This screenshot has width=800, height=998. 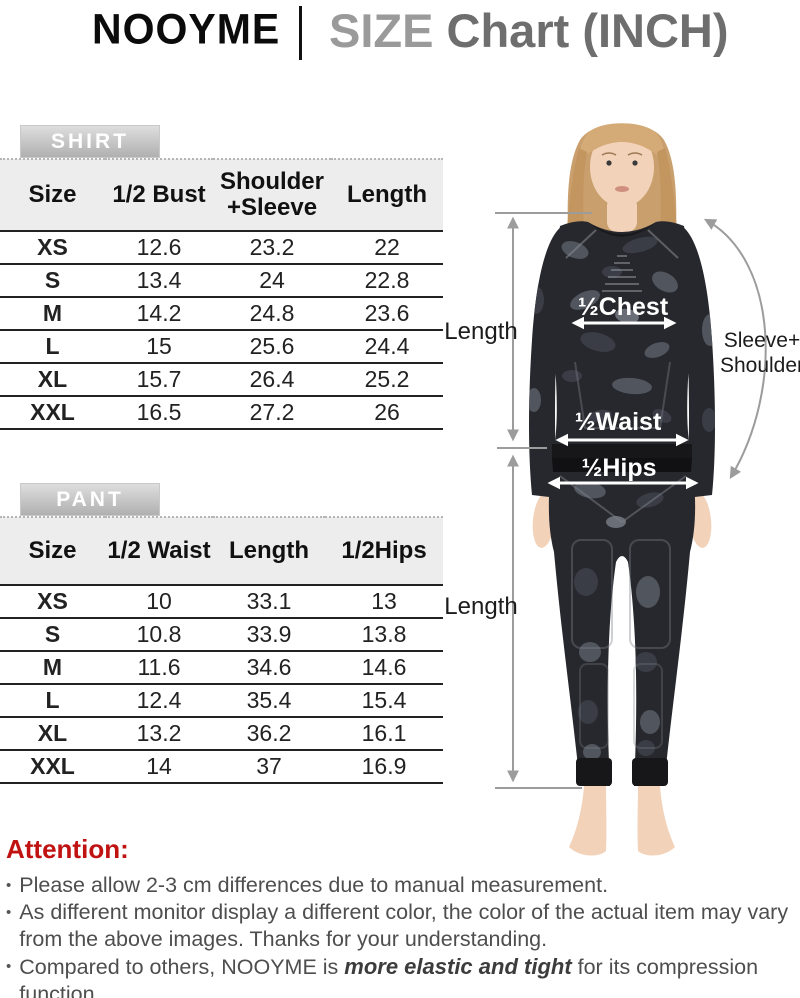 I want to click on value-cell: 15.4, so click(x=384, y=700).